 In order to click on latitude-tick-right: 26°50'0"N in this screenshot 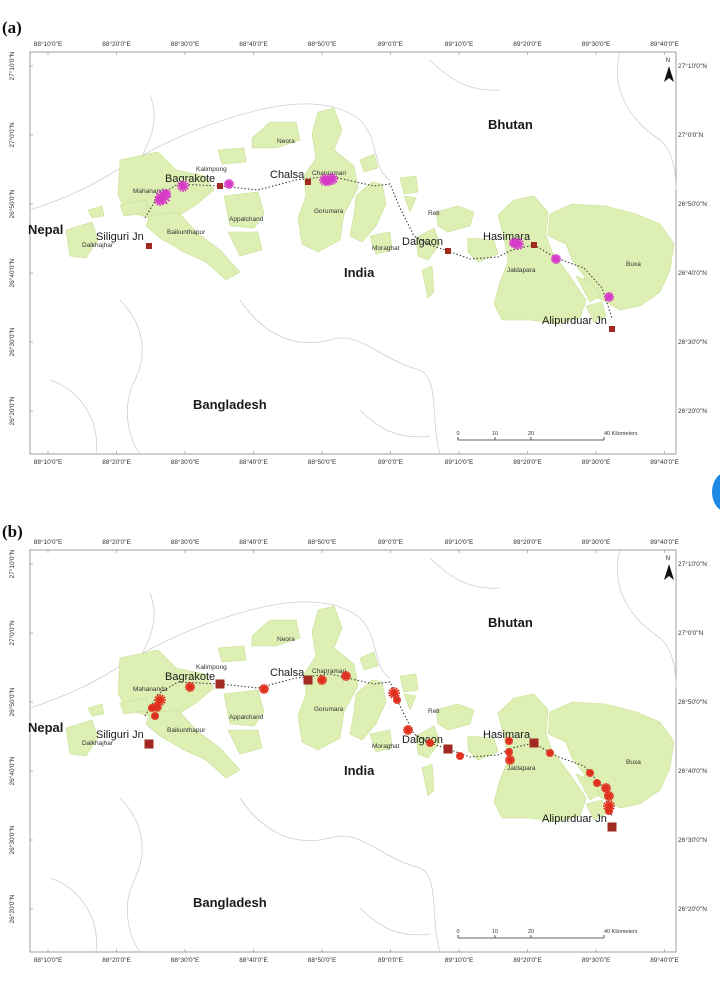, I will do `click(692, 204)`.